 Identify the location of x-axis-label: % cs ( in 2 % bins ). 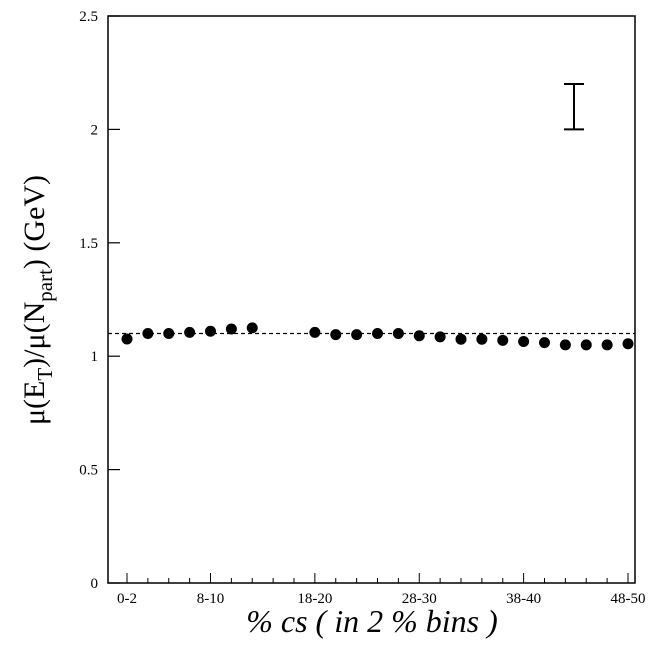
(372, 621).